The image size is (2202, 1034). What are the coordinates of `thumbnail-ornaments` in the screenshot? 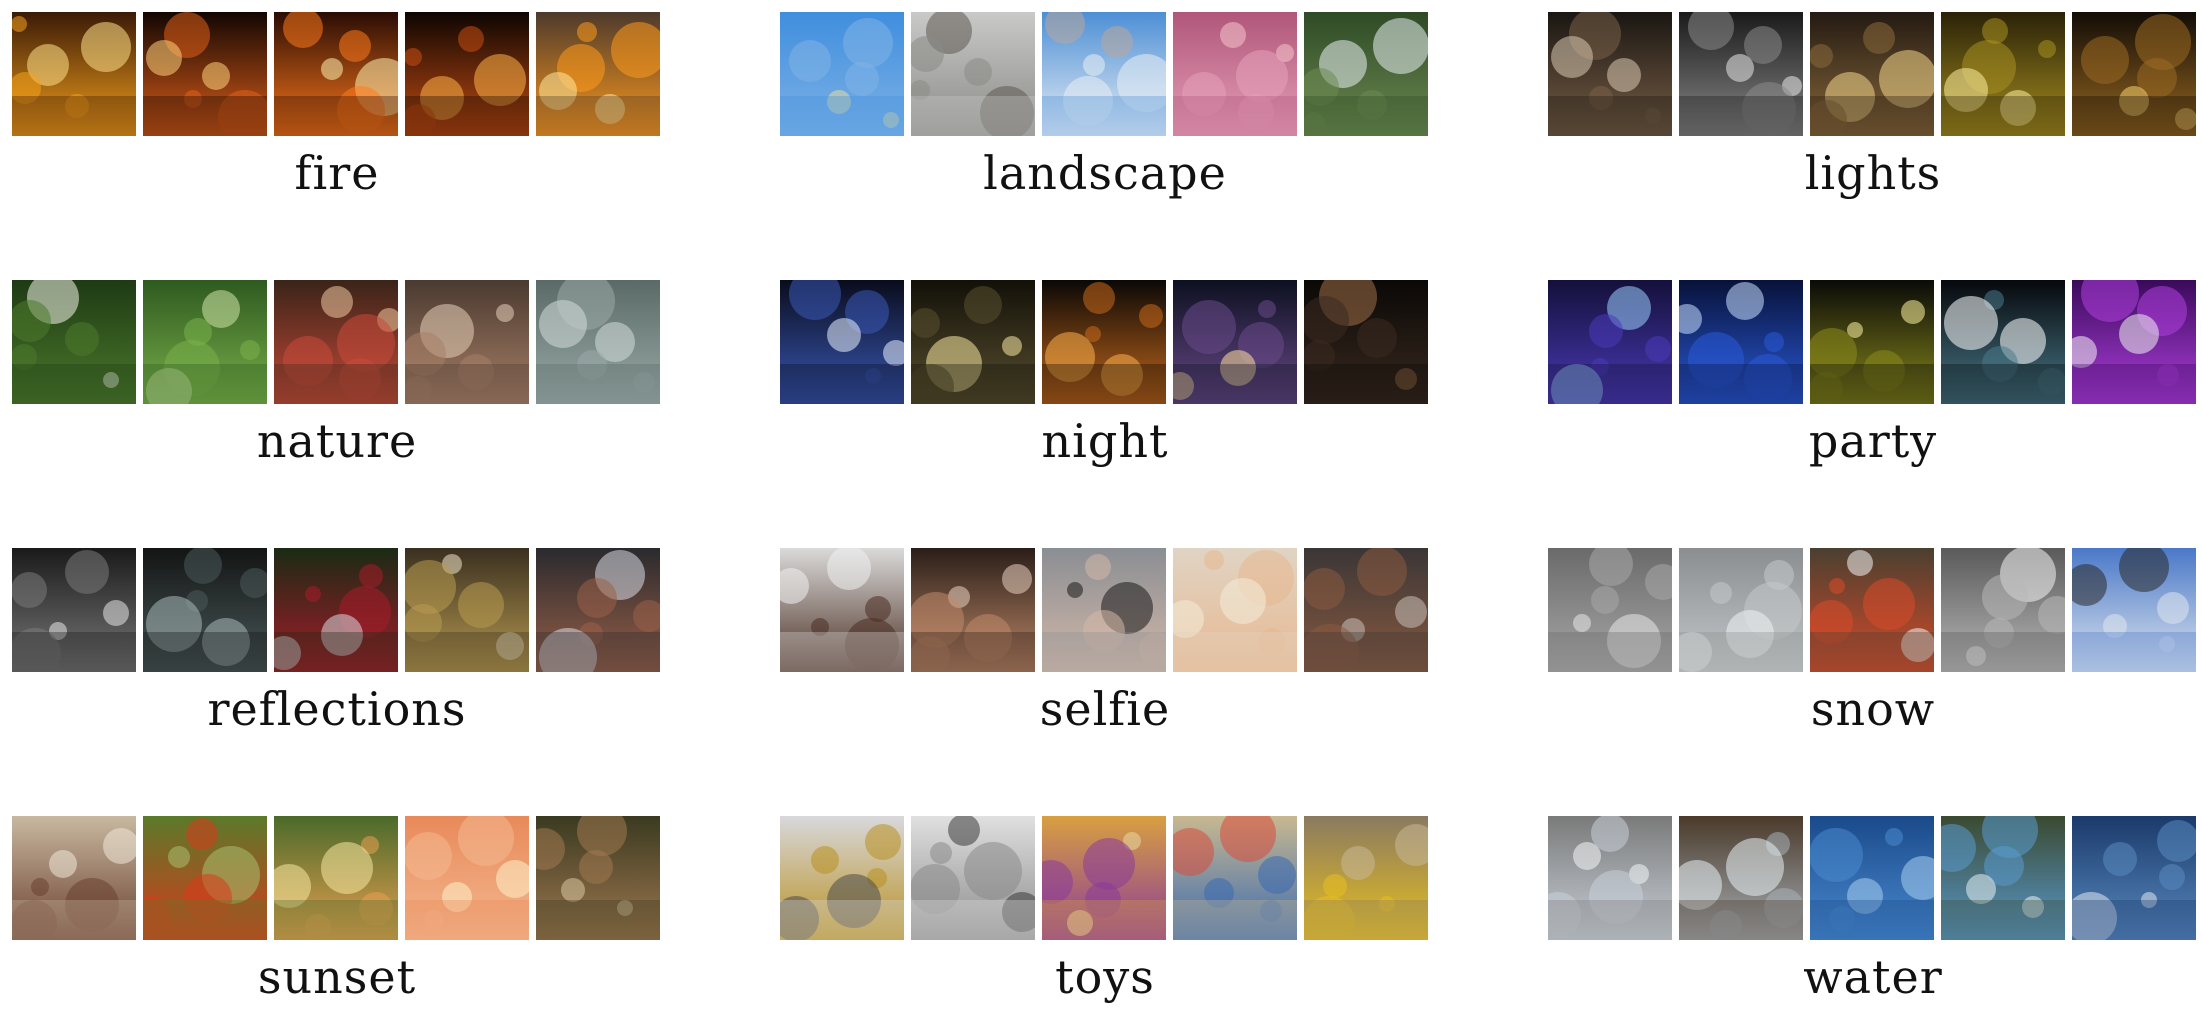 It's located at (336, 610).